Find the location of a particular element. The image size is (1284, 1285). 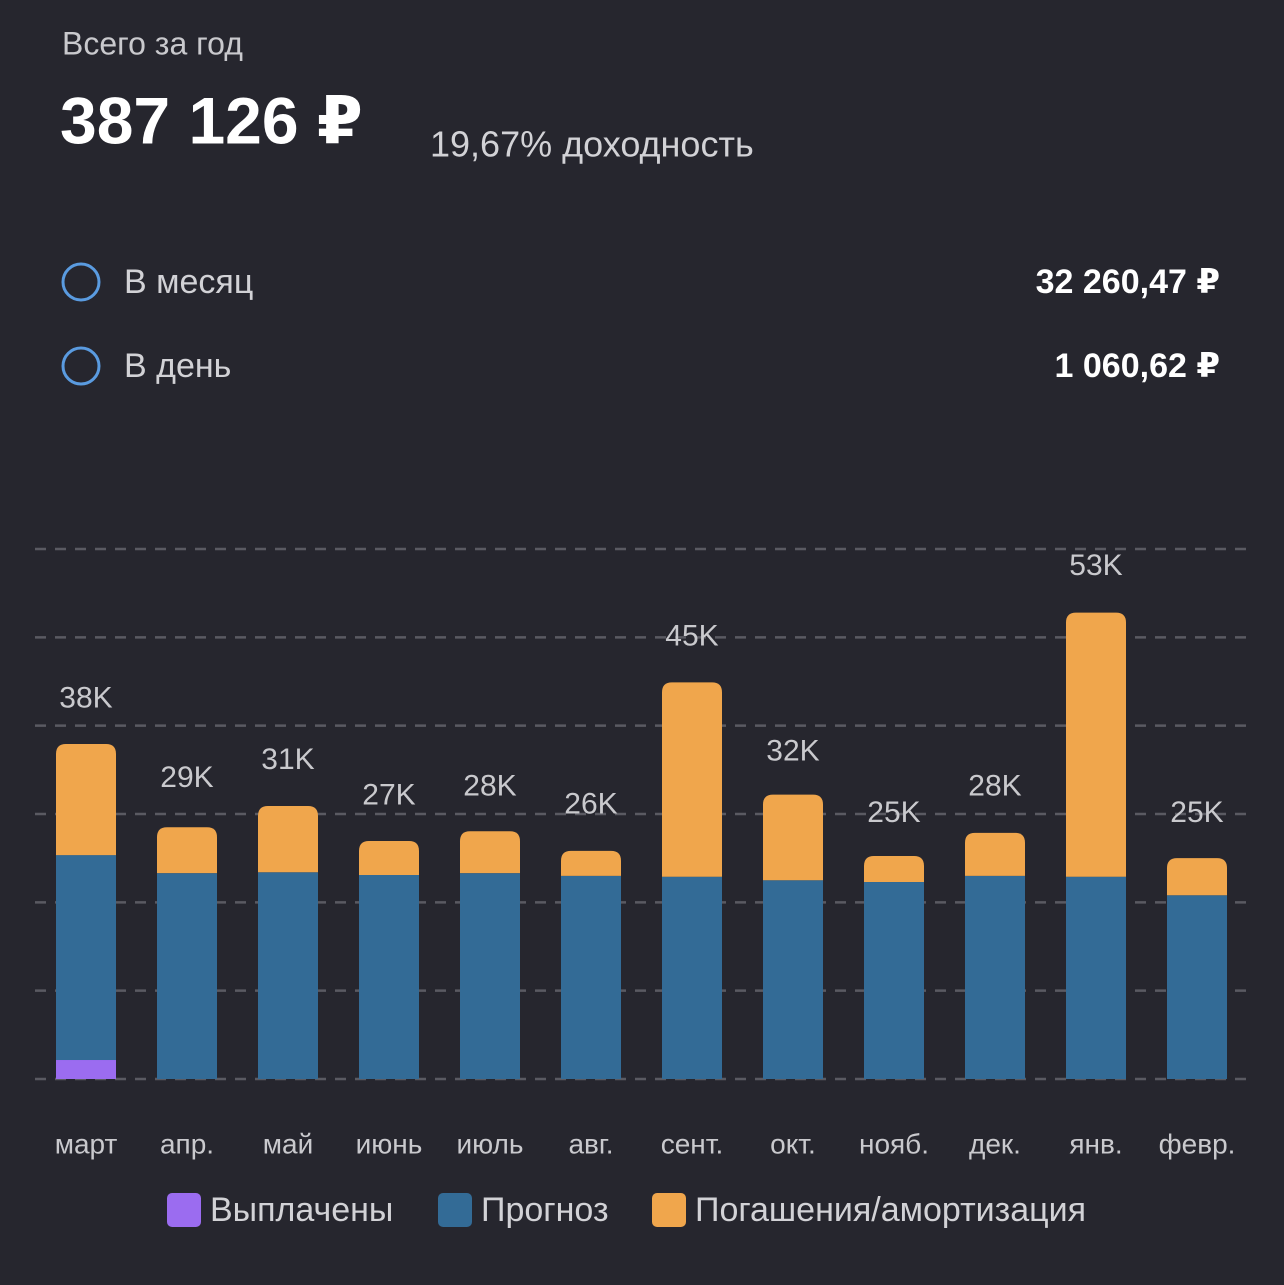

x-tick-label: дек. is located at coordinates (995, 1143).